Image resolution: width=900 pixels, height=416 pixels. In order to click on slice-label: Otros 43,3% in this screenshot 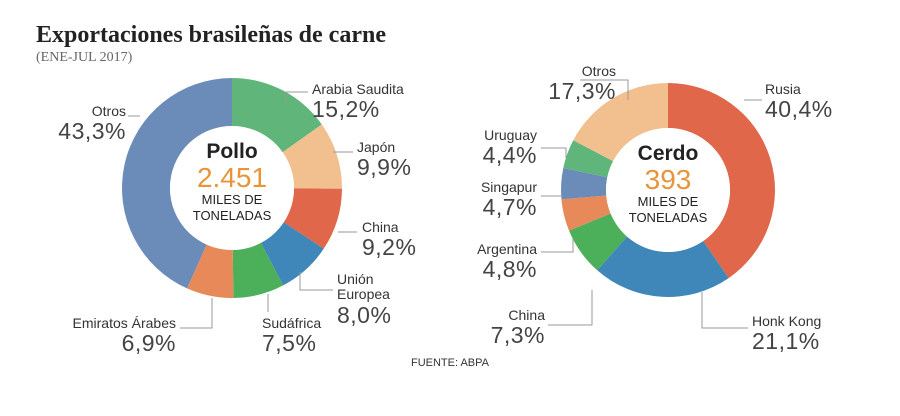, I will do `click(92, 124)`.